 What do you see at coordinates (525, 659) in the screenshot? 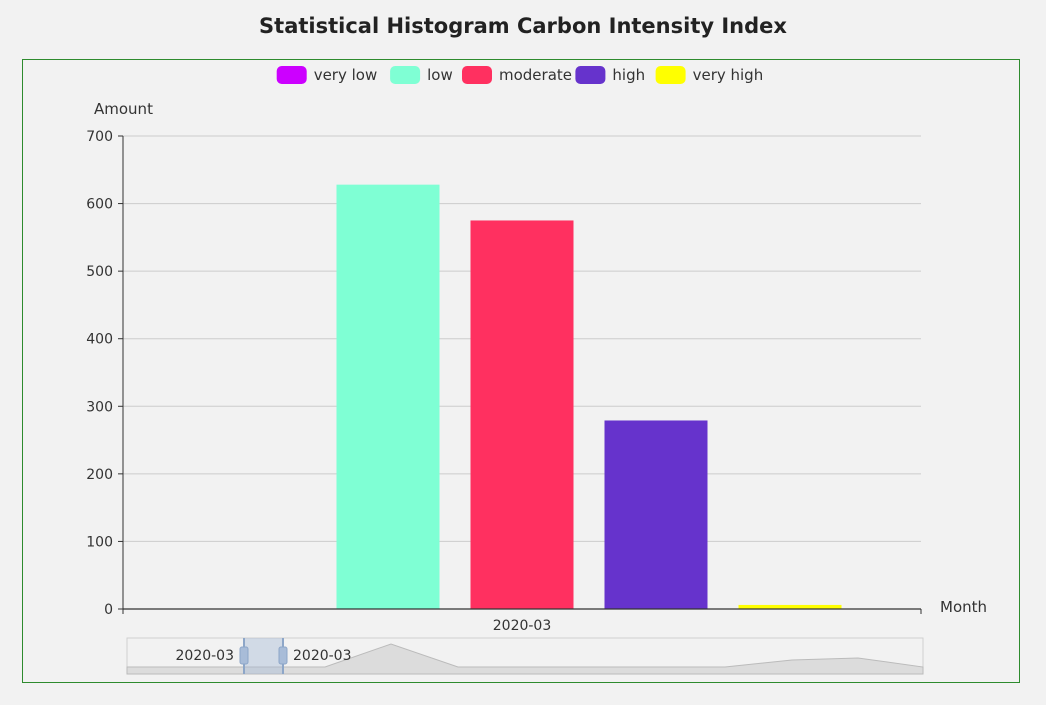
I see `zoom-preview-area` at bounding box center [525, 659].